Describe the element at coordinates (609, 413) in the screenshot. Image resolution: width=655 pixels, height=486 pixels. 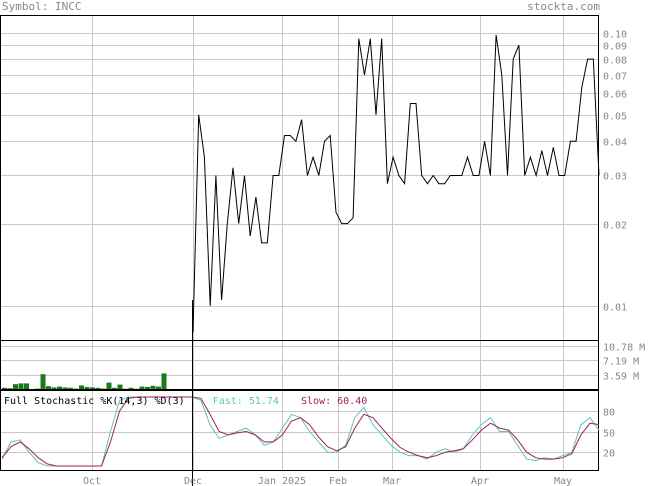
I see `stochastic-y-tick-label: 80` at that location.